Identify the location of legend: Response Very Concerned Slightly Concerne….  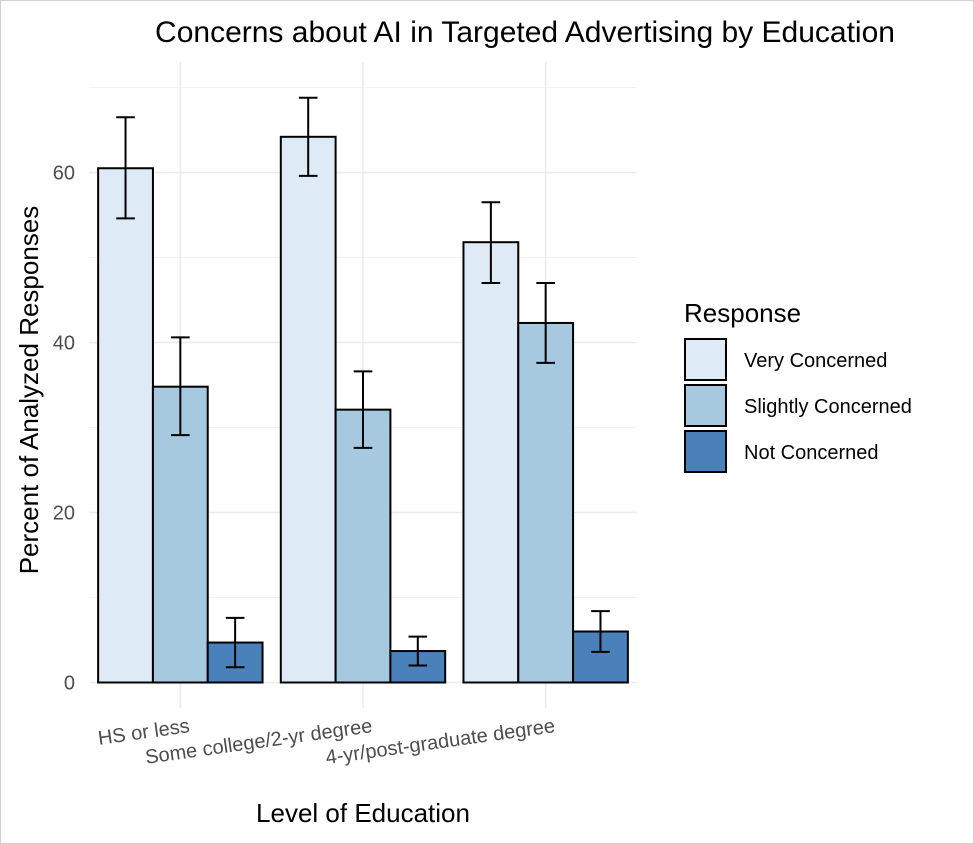
(798, 385).